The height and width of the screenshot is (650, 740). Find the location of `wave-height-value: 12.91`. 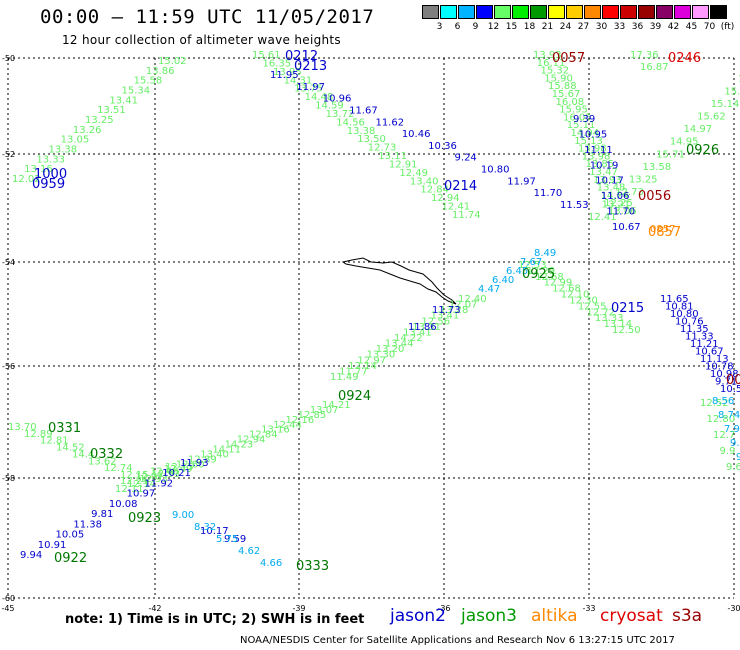

wave-height-value: 12.91 is located at coordinates (403, 164).